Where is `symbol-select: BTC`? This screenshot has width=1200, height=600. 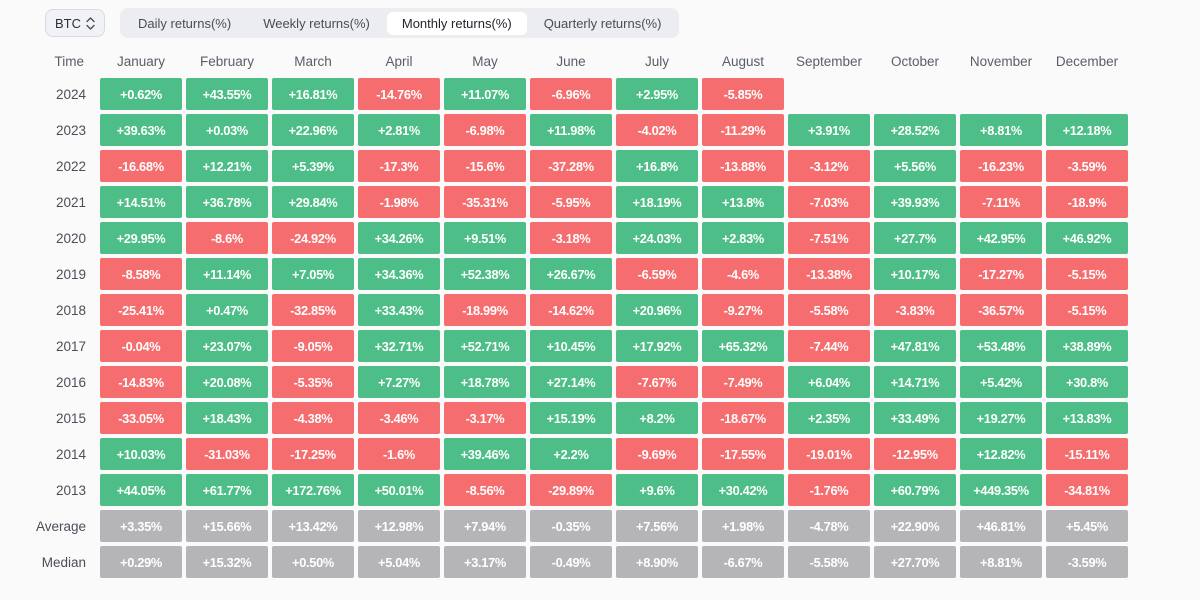 symbol-select: BTC is located at coordinates (75, 23).